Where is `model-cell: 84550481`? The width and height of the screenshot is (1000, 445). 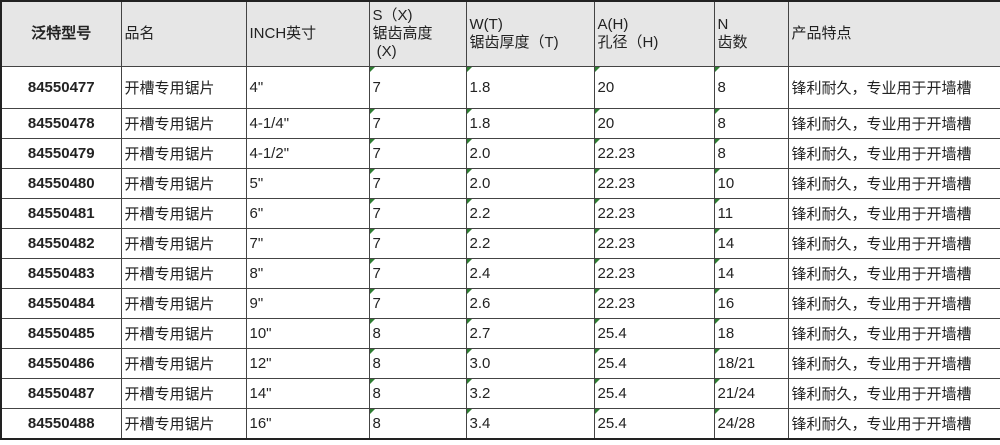
model-cell: 84550481 is located at coordinates (61, 213).